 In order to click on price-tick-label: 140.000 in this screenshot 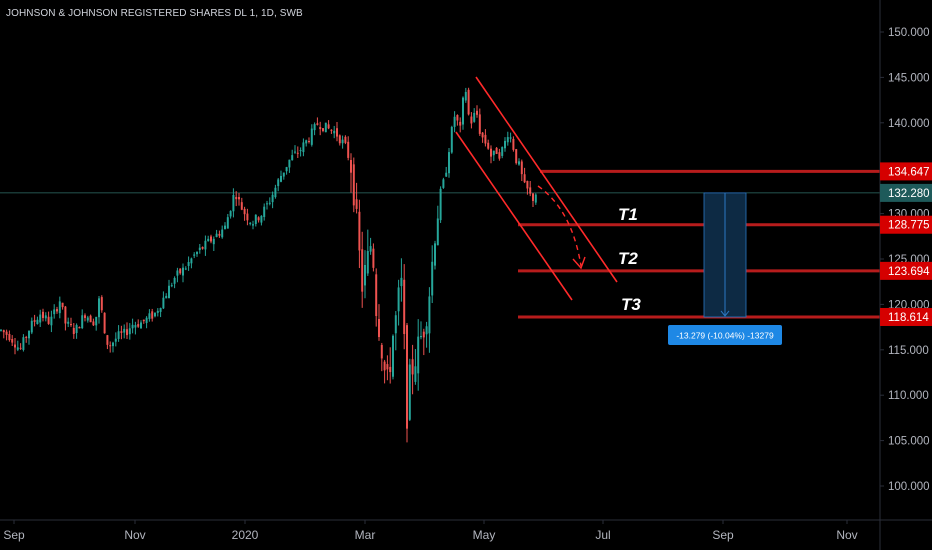, I will do `click(909, 124)`.